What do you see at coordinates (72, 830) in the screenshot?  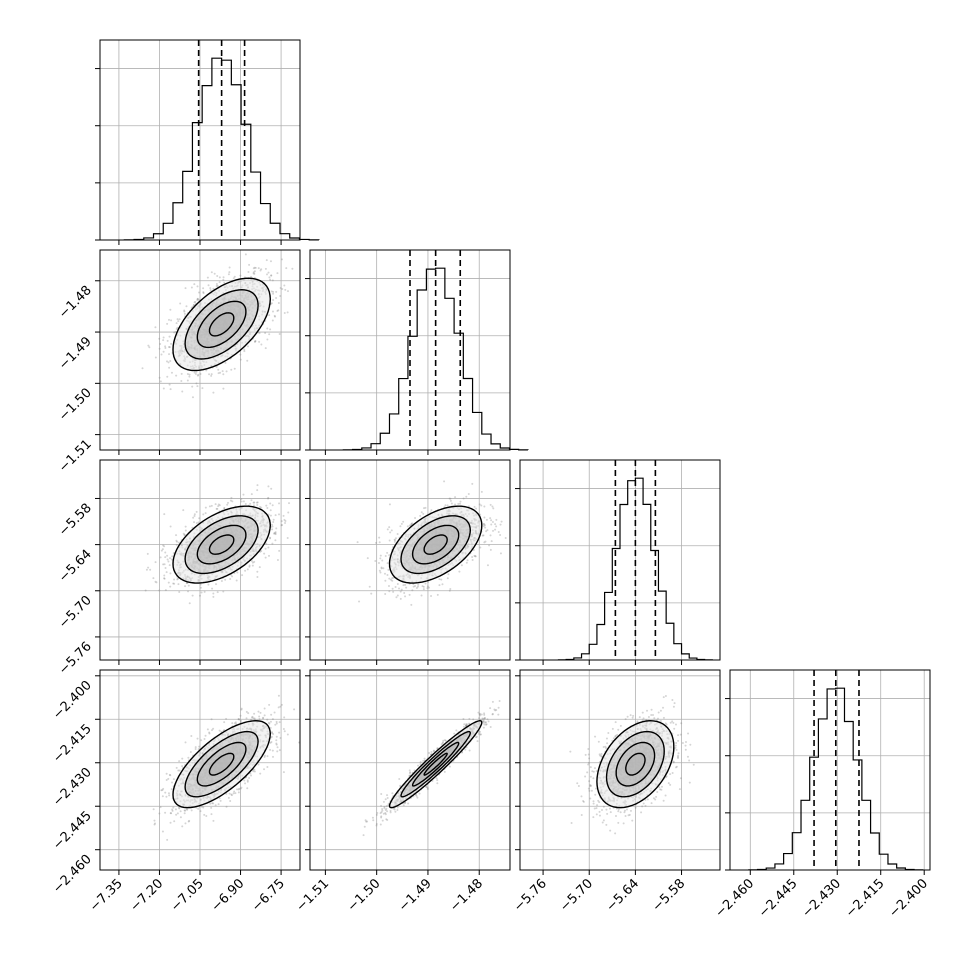 I see `y-tick-label: −2.445` at bounding box center [72, 830].